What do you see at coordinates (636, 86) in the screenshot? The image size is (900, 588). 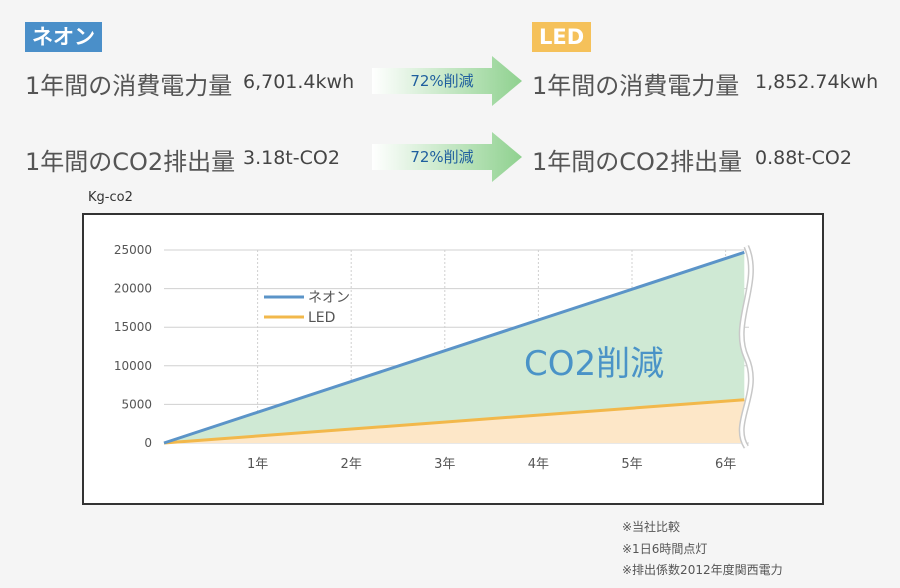 I see `led-energy-label: 1年間の消費電力量` at bounding box center [636, 86].